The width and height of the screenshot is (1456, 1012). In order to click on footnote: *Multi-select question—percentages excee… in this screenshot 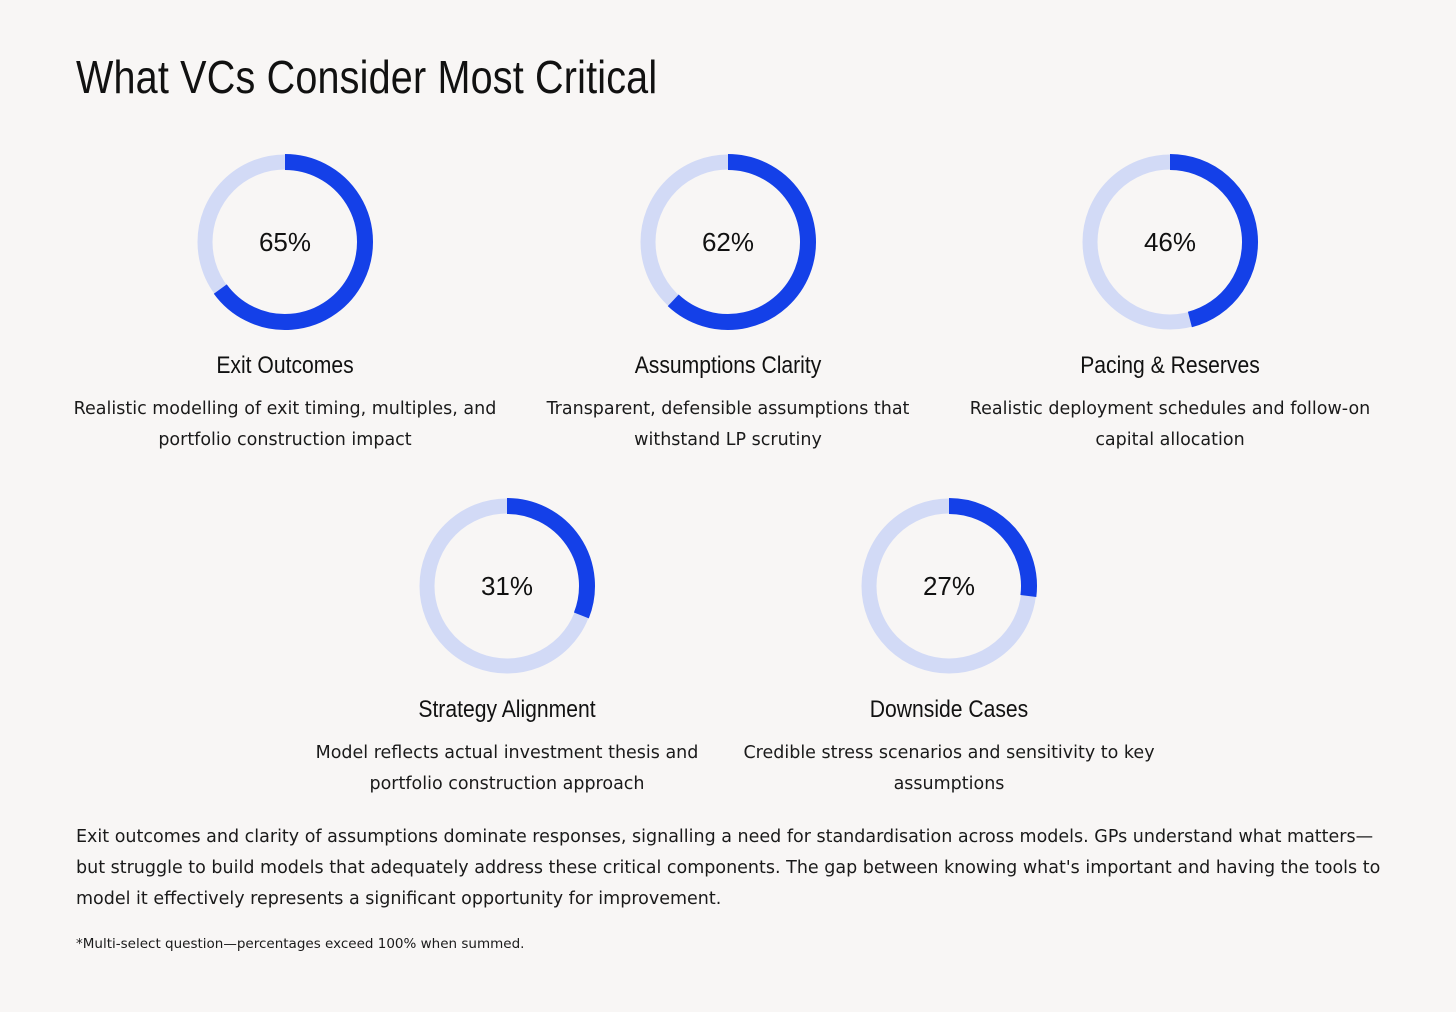, I will do `click(300, 944)`.